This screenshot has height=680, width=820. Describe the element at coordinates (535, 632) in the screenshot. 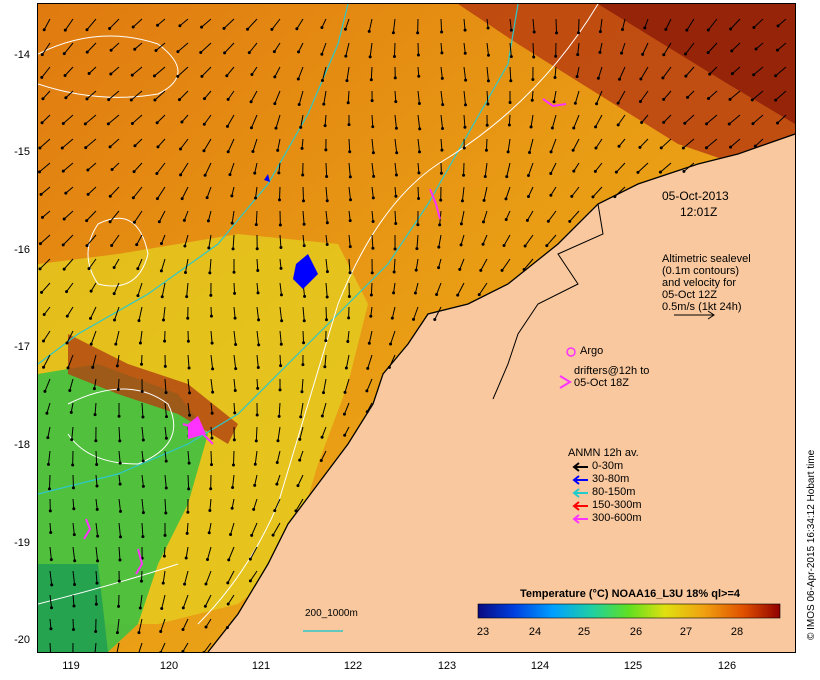

I see `colorbar-tick: 24` at that location.